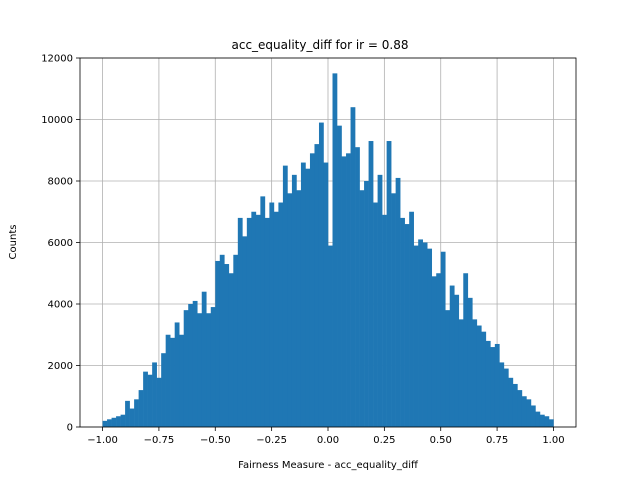 This screenshot has width=640, height=480. What do you see at coordinates (215, 440) in the screenshot?
I see `x-tick-label: −0.50` at bounding box center [215, 440].